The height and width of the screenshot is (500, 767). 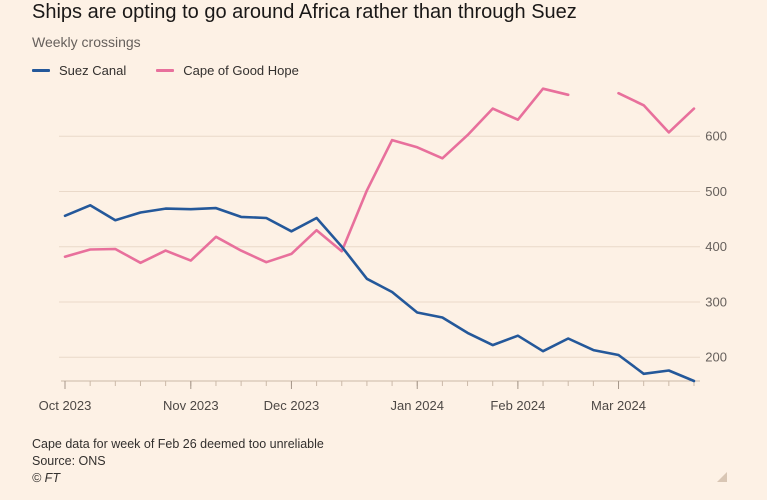 What do you see at coordinates (41, 70) in the screenshot?
I see `legend-swatch-suez` at bounding box center [41, 70].